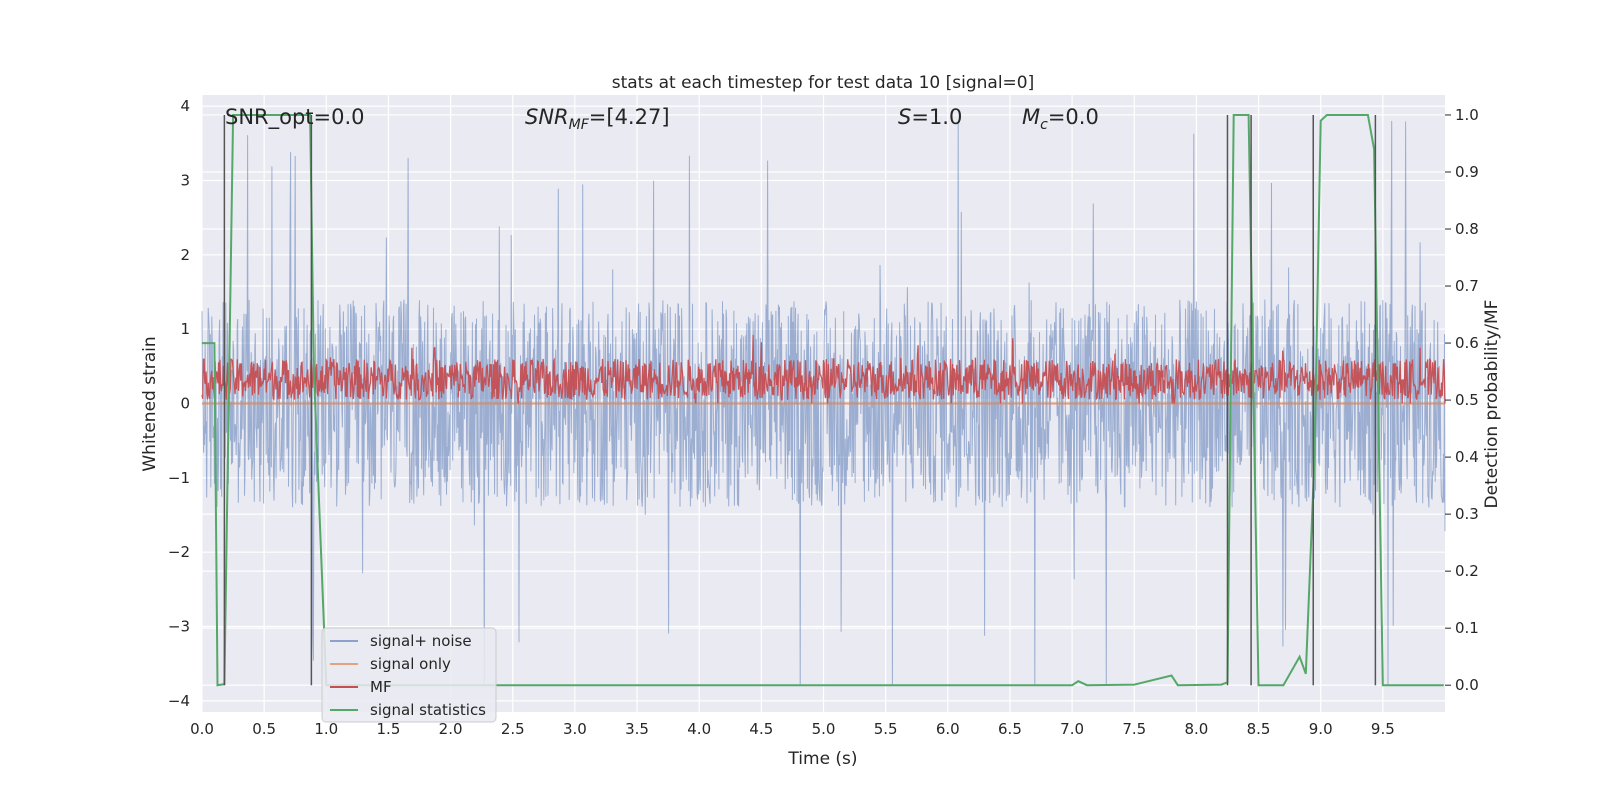 The image size is (1600, 800). I want to click on x-tick-label: 7.5, so click(1134, 729).